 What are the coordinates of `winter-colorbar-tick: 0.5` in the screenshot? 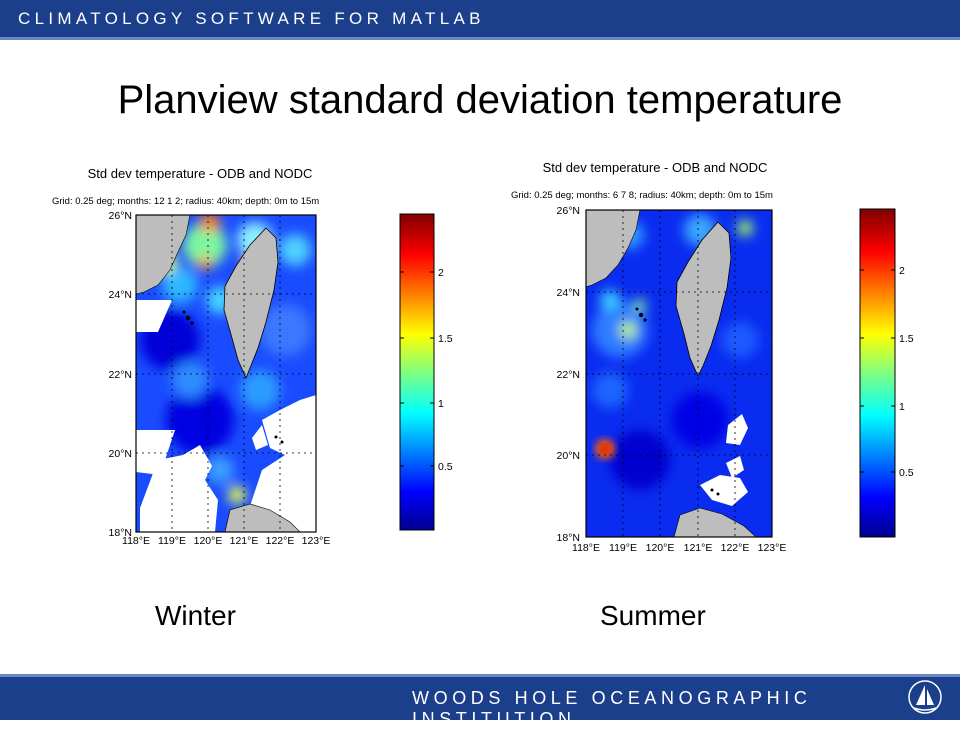 It's located at (445, 467).